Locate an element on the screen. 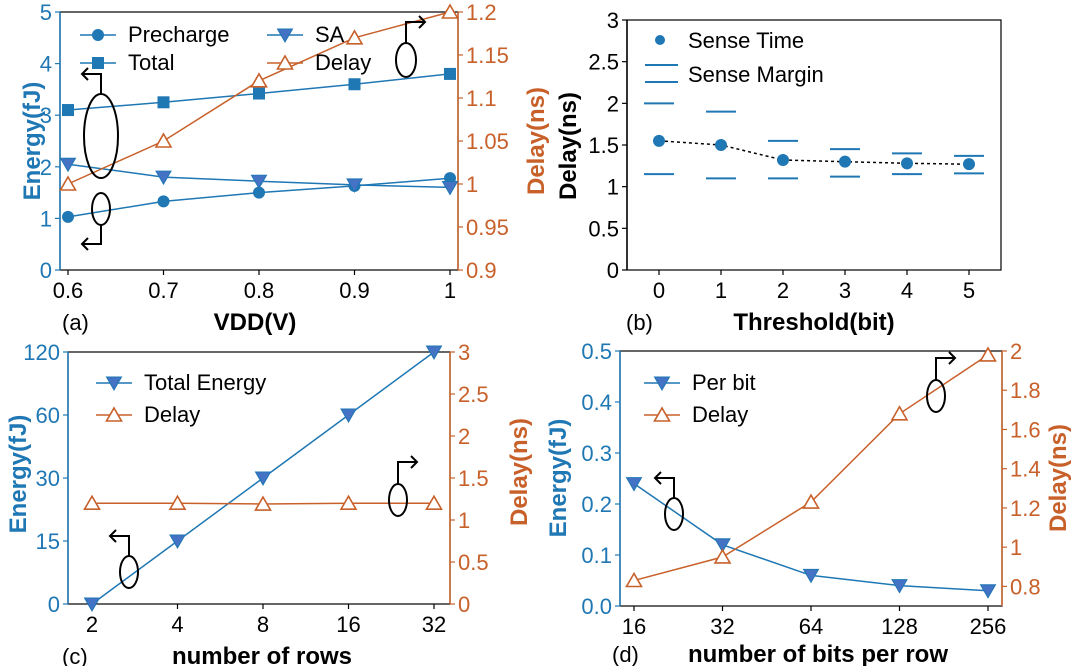 The image size is (1085, 666). x-tick-label: 8 is located at coordinates (263, 624).